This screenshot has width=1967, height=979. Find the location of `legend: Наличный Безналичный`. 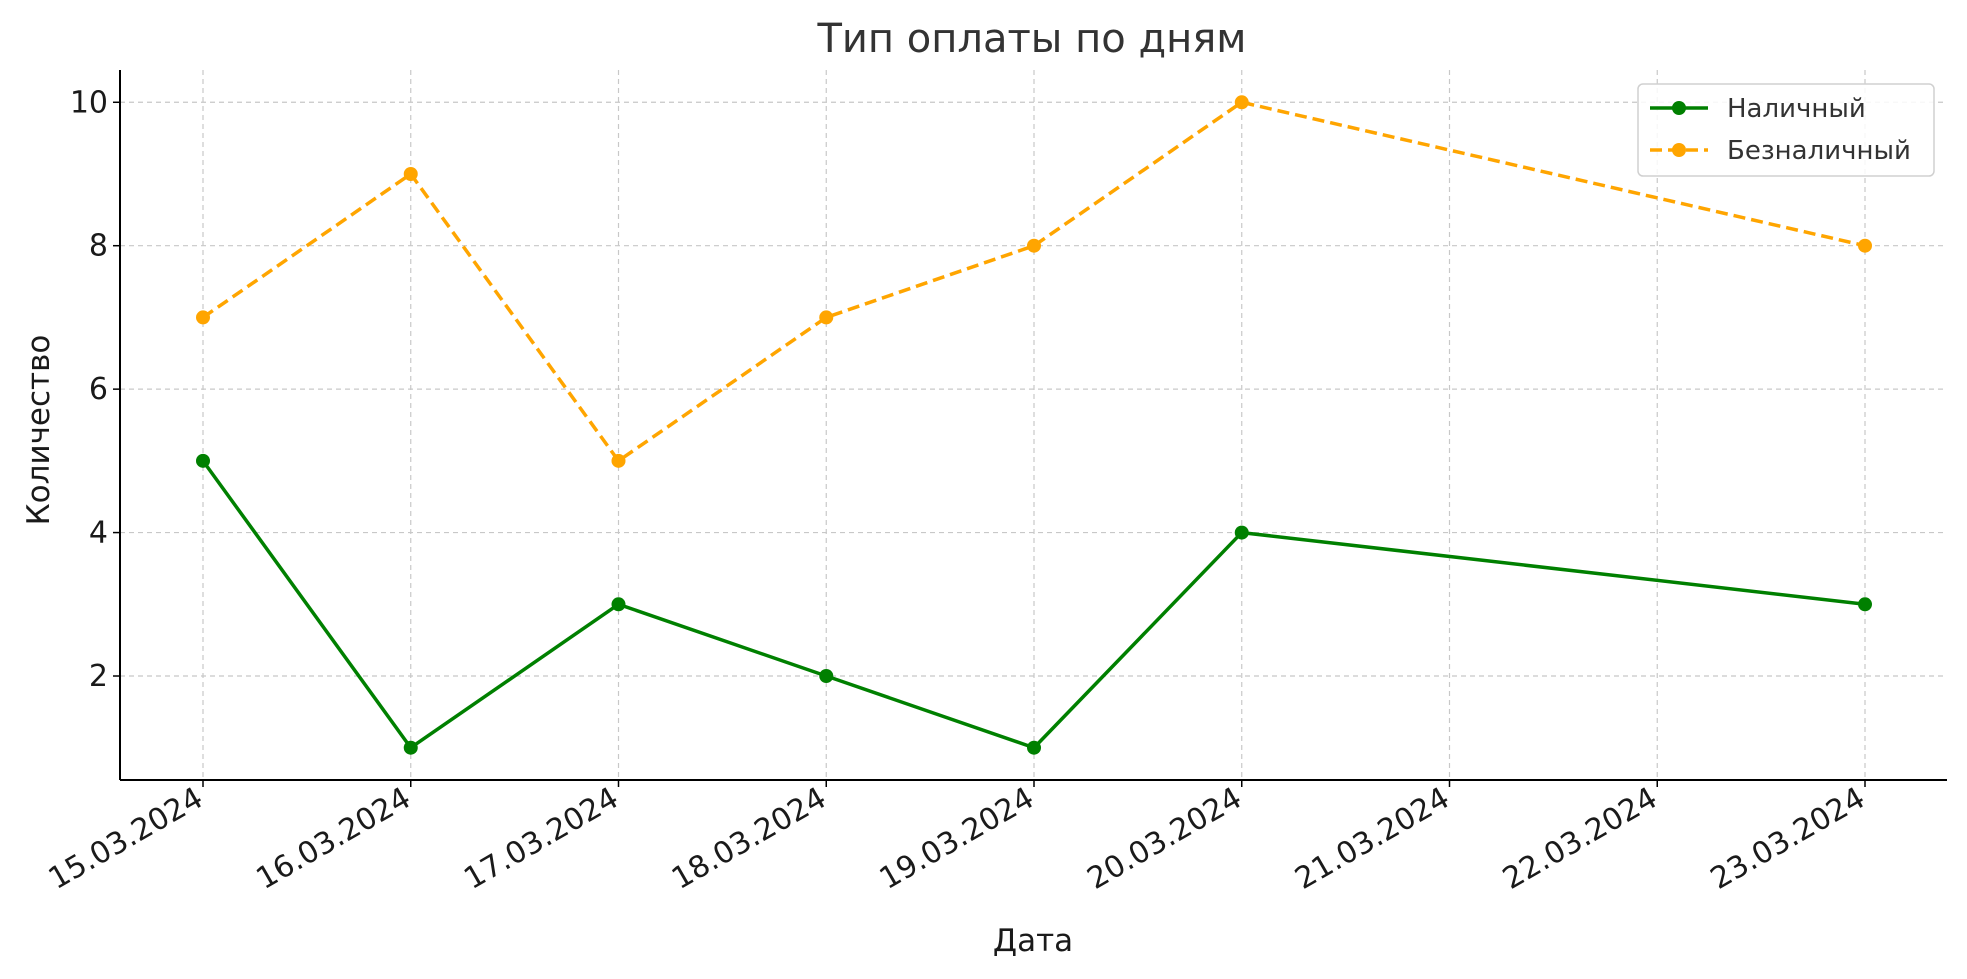

legend: Наличный Безналичный is located at coordinates (1786, 130).